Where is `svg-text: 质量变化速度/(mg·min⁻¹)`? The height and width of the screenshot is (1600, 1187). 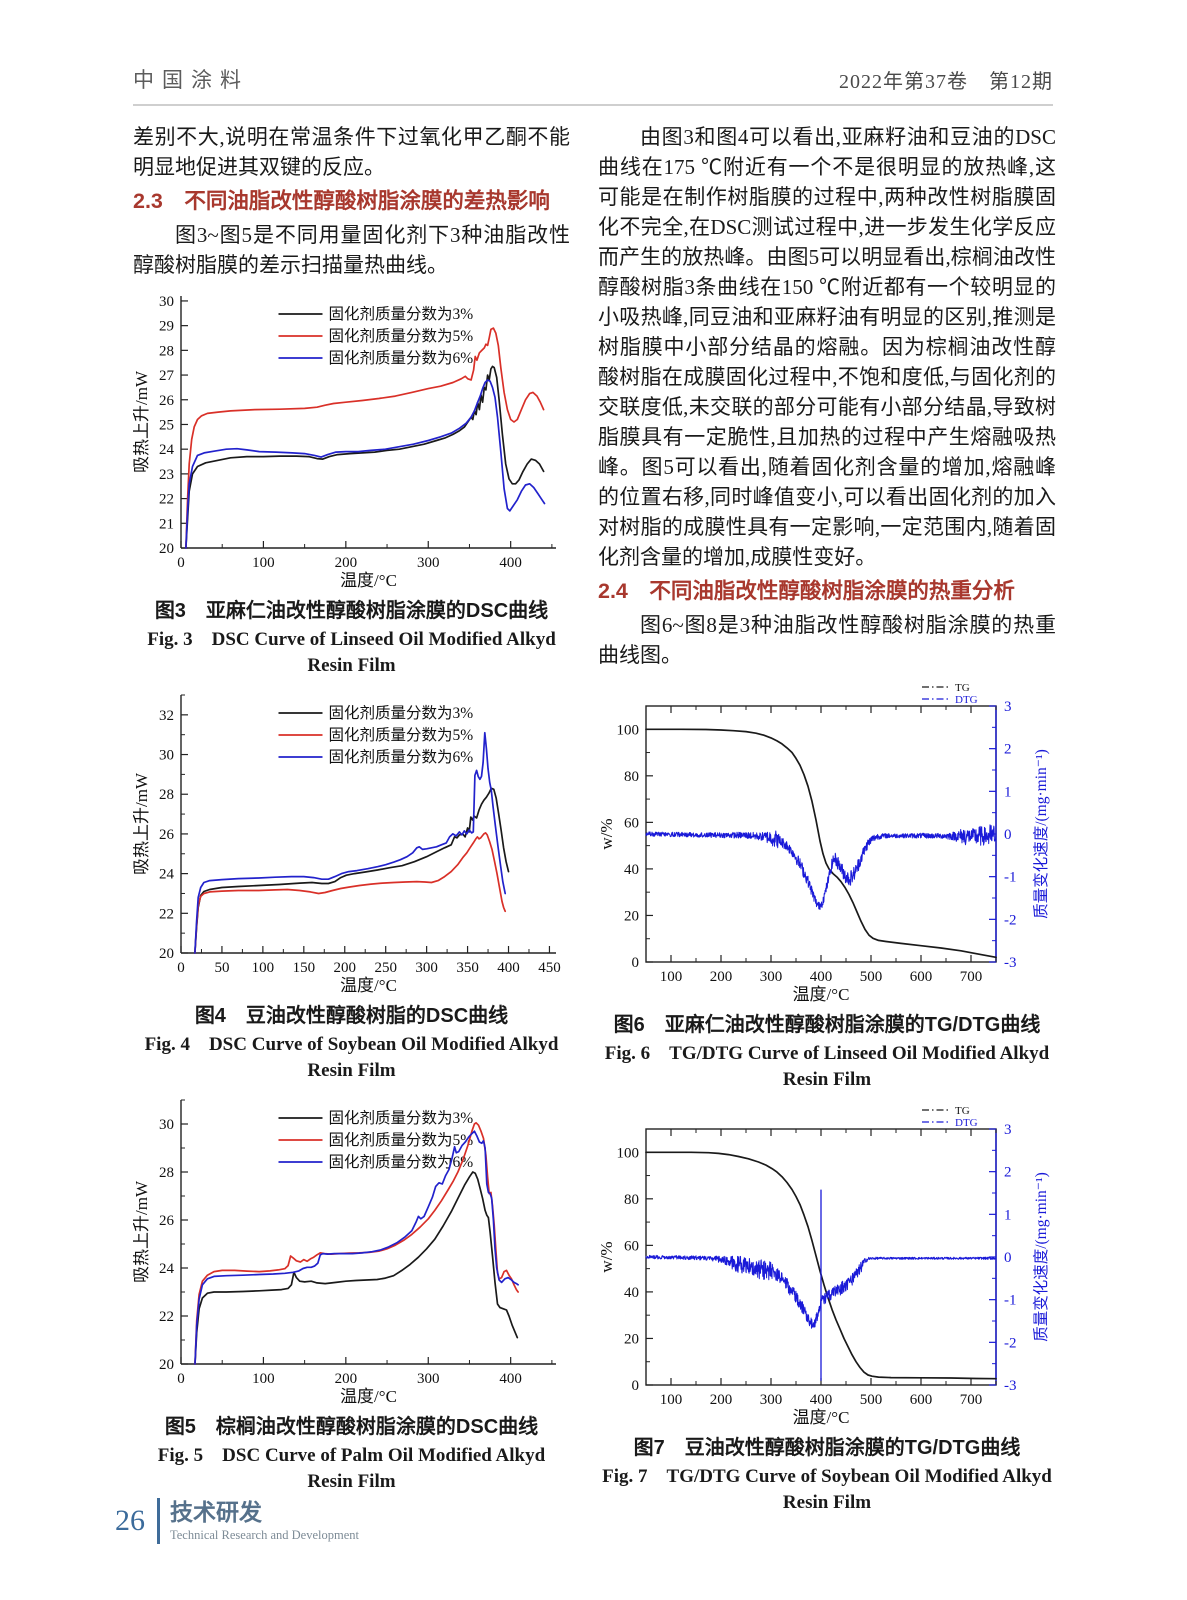 svg-text: 质量变化速度/(mg·min⁻¹) is located at coordinates (1041, 834).